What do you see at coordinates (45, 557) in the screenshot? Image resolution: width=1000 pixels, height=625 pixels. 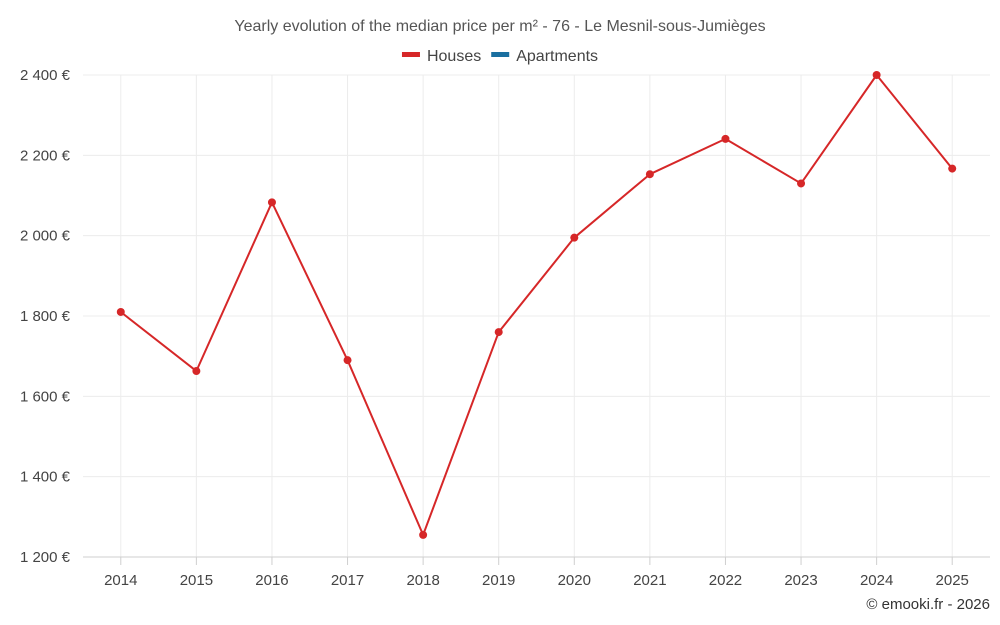 I see `y-tick-label: 1 200 €` at bounding box center [45, 557].